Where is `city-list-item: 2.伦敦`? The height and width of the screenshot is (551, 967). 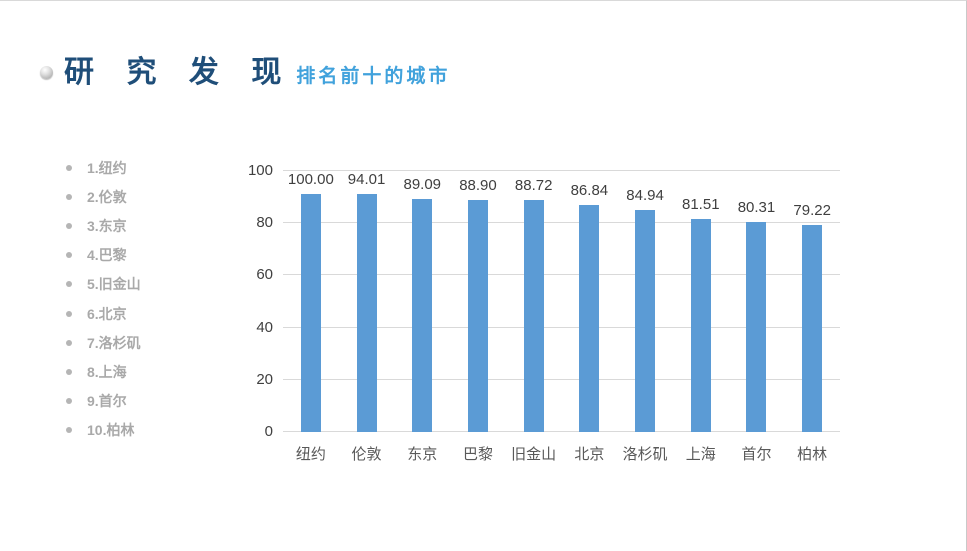
city-list-item: 2.伦敦 is located at coordinates (103, 196).